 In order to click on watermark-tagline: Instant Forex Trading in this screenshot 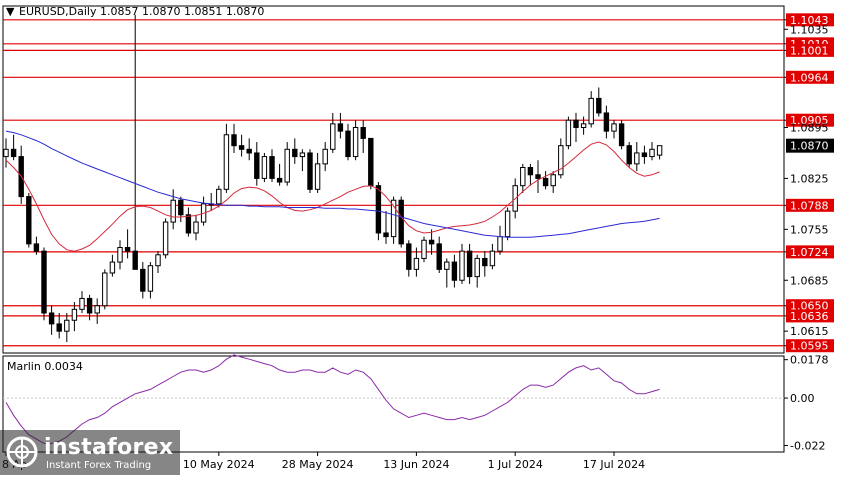, I will do `click(99, 465)`.